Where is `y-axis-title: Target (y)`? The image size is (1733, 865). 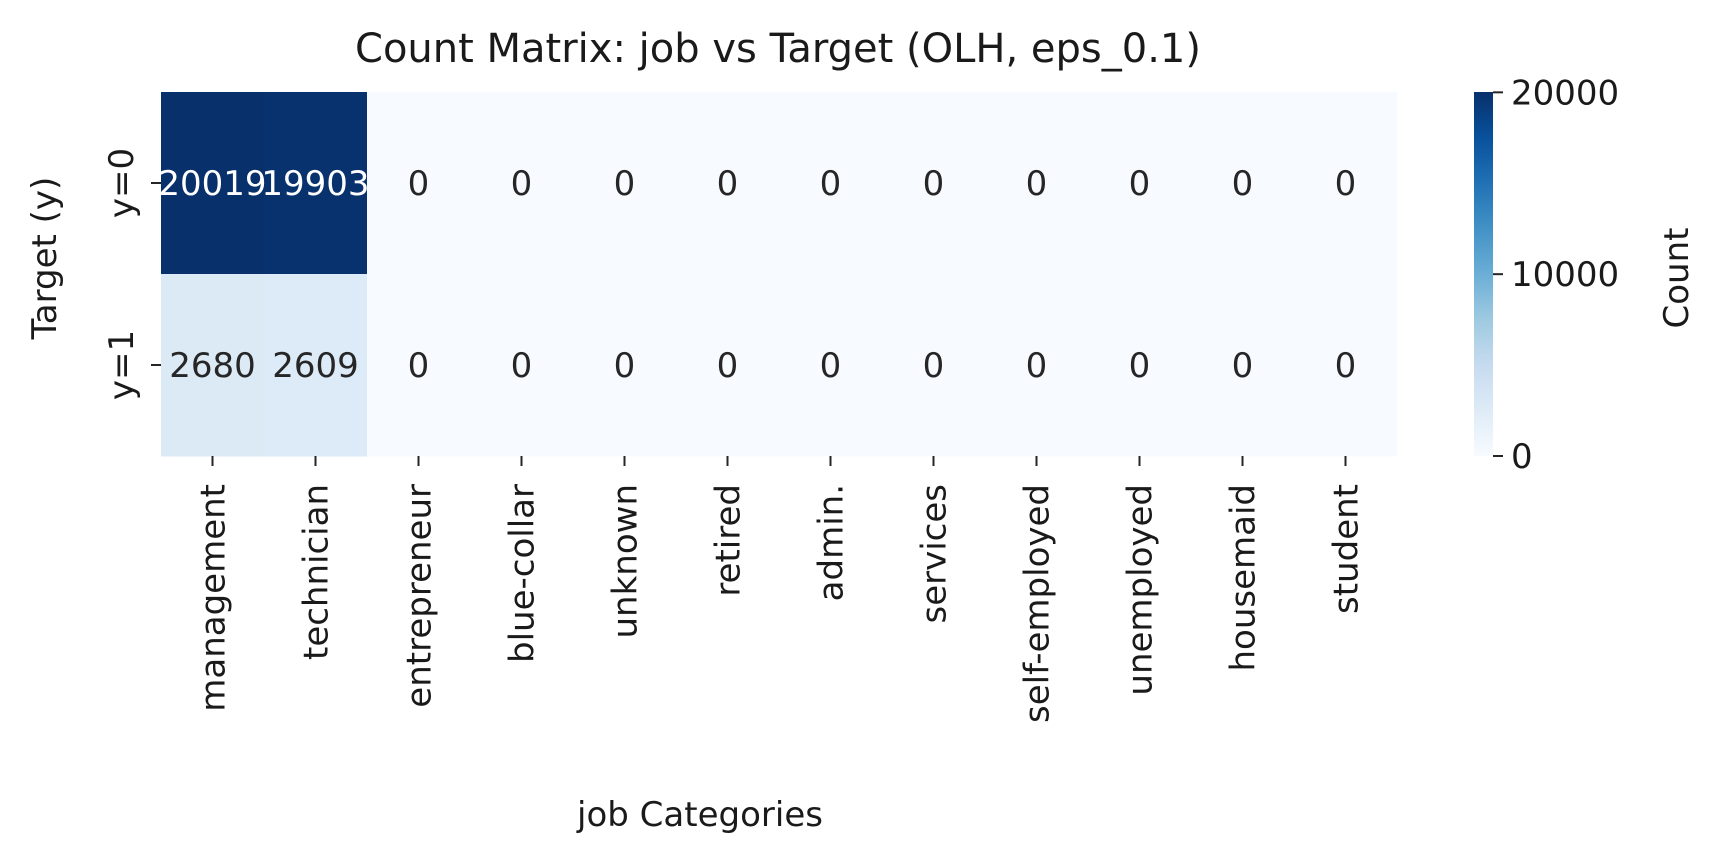
y-axis-title: Target (y) is located at coordinates (45, 259).